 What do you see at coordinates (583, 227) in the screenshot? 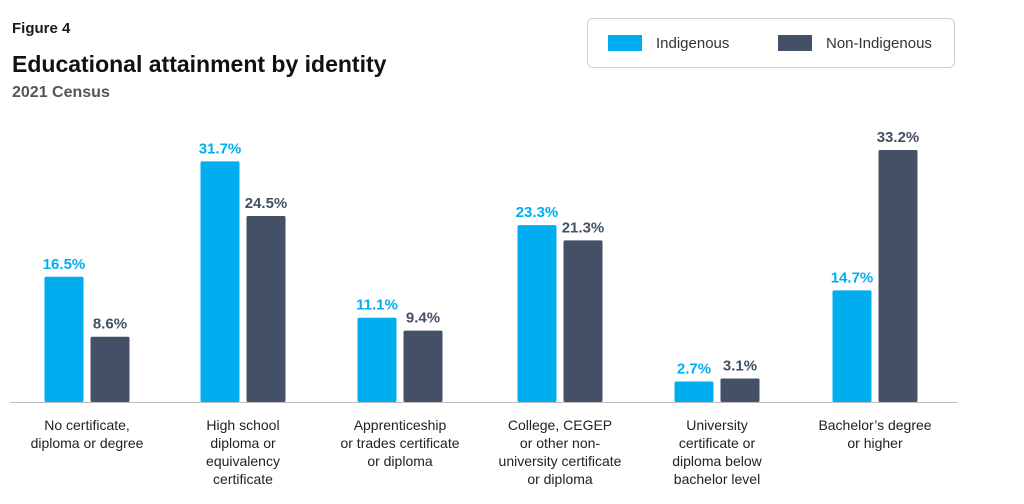
I see `data-label-non-indigenous-3: 21.3%` at bounding box center [583, 227].